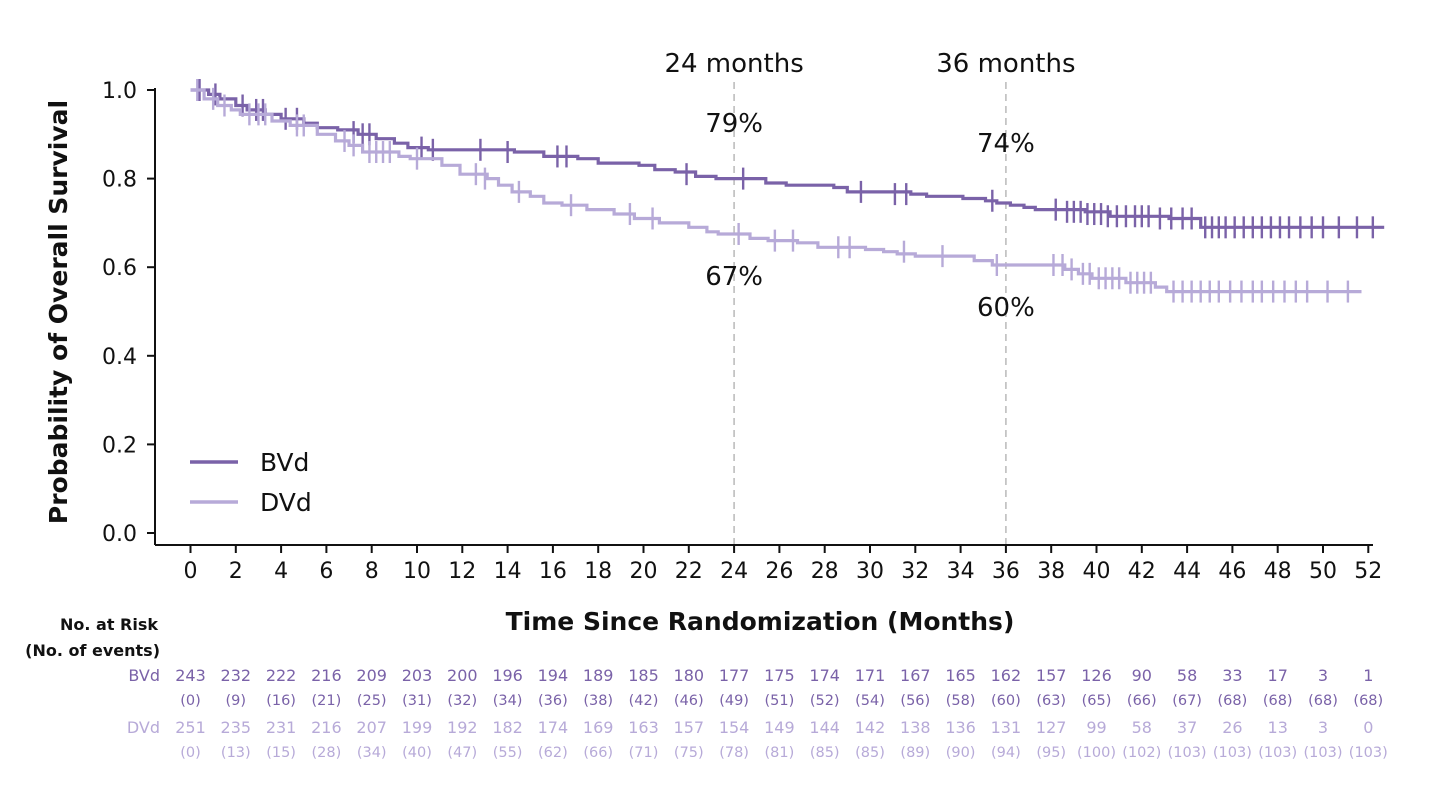  Describe the element at coordinates (281, 571) in the screenshot. I see `x-tick-label: 4` at that location.